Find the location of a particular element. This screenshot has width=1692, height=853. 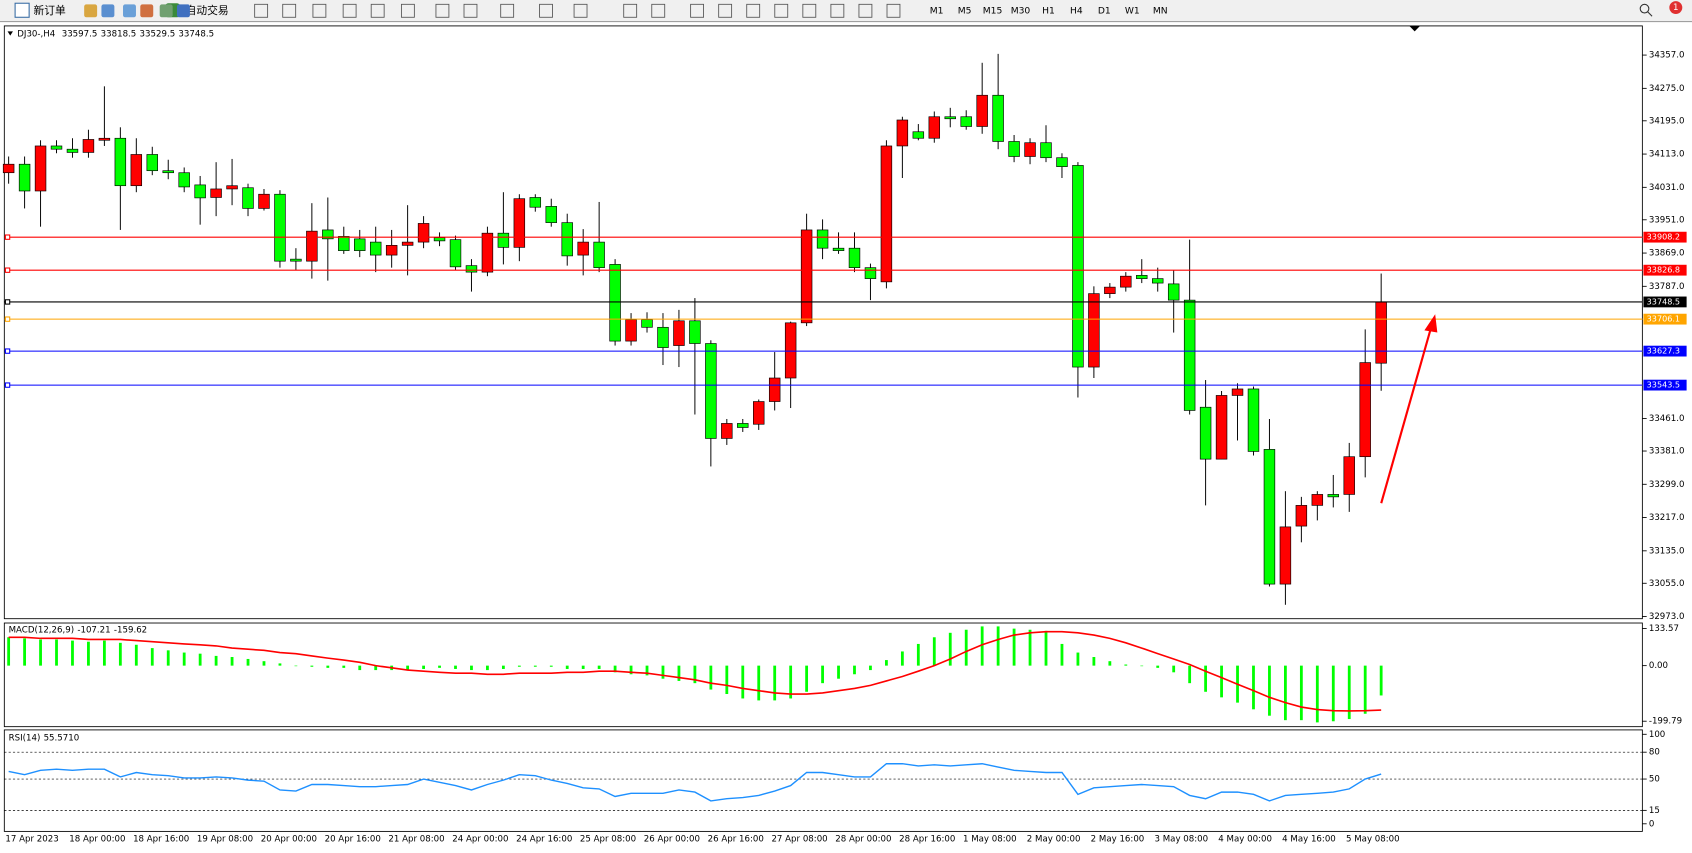

timeframe-button: M15 is located at coordinates (993, 10).